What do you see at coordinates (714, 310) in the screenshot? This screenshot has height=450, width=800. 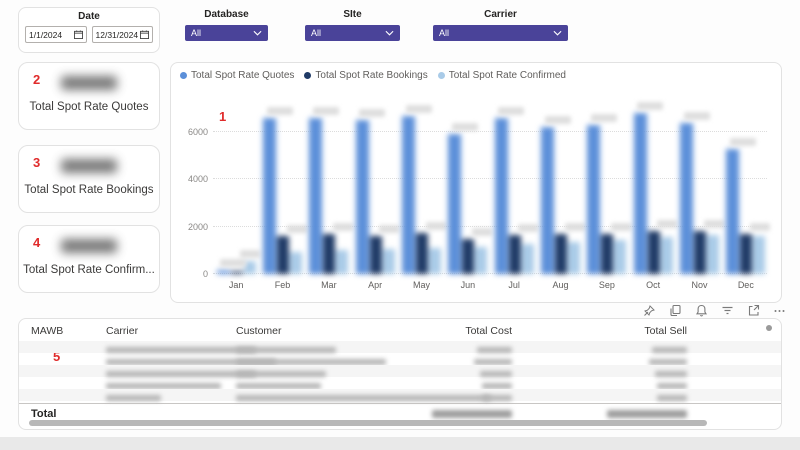 I see `visual-toolbar` at bounding box center [714, 310].